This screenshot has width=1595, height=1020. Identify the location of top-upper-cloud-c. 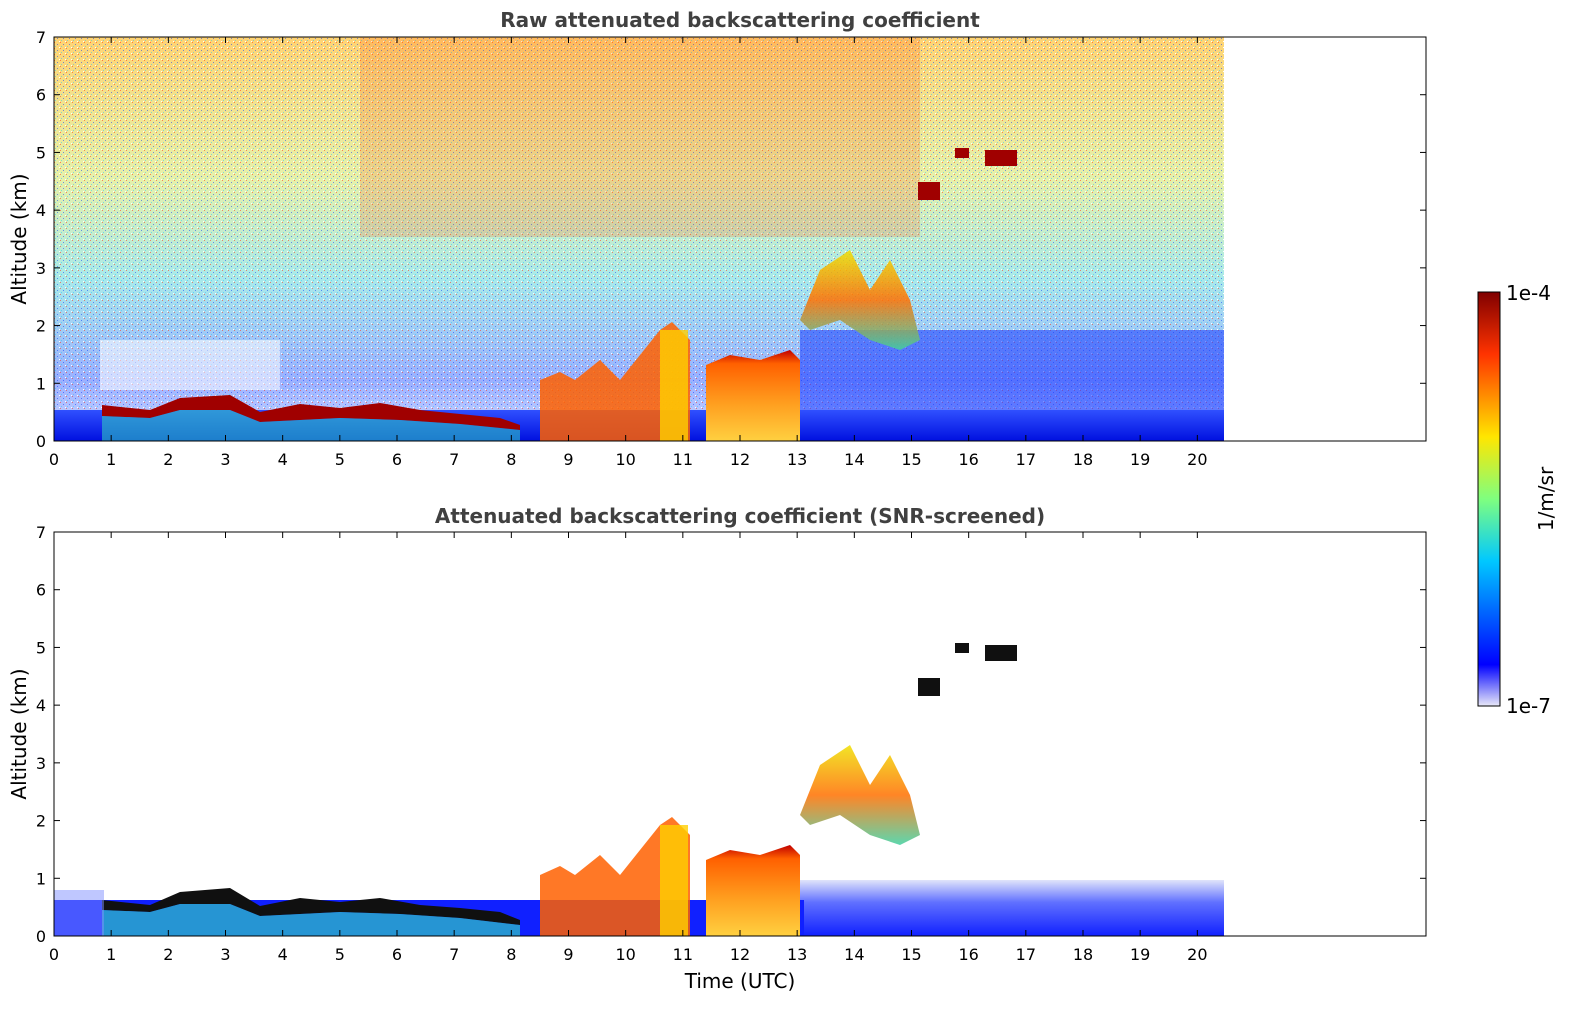
(1001, 158).